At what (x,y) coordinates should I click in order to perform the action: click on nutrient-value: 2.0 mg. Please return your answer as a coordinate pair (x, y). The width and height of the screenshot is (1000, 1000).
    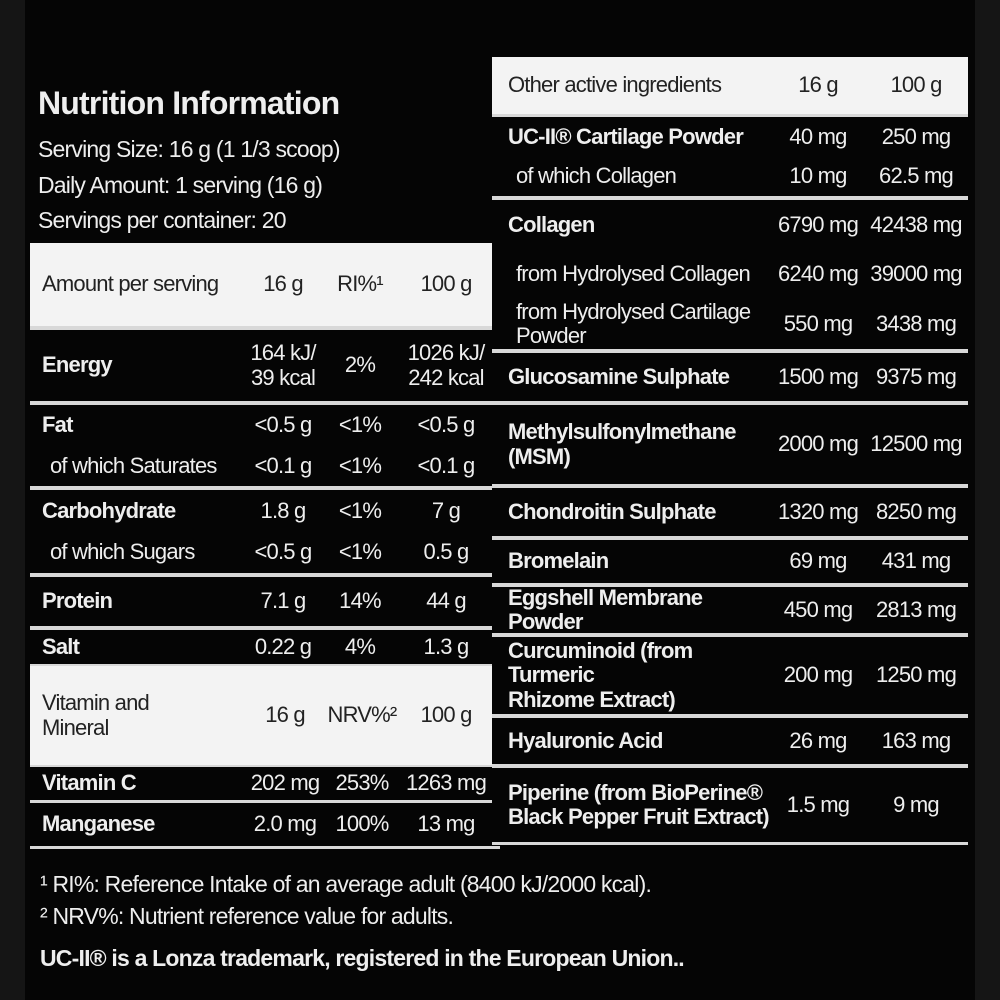
    Looking at the image, I should click on (285, 824).